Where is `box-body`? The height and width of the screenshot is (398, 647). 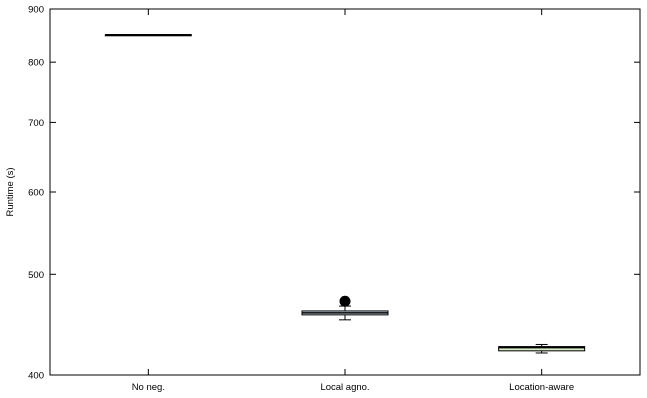
box-body is located at coordinates (542, 349).